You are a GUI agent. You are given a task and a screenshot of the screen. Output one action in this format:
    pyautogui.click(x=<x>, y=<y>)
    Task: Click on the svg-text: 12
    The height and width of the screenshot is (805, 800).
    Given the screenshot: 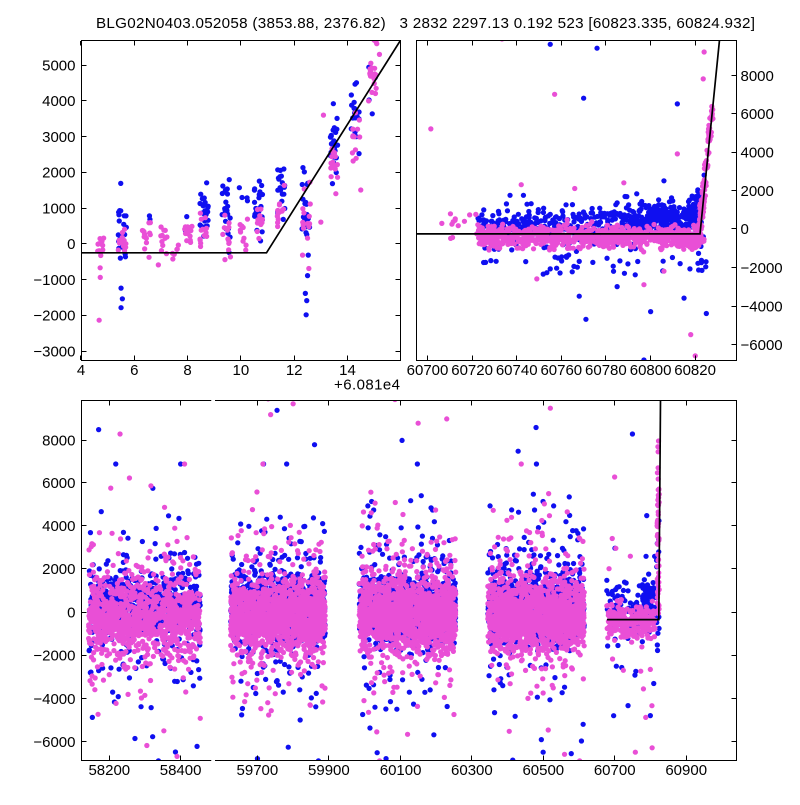 What is the action you would take?
    pyautogui.click(x=294, y=370)
    